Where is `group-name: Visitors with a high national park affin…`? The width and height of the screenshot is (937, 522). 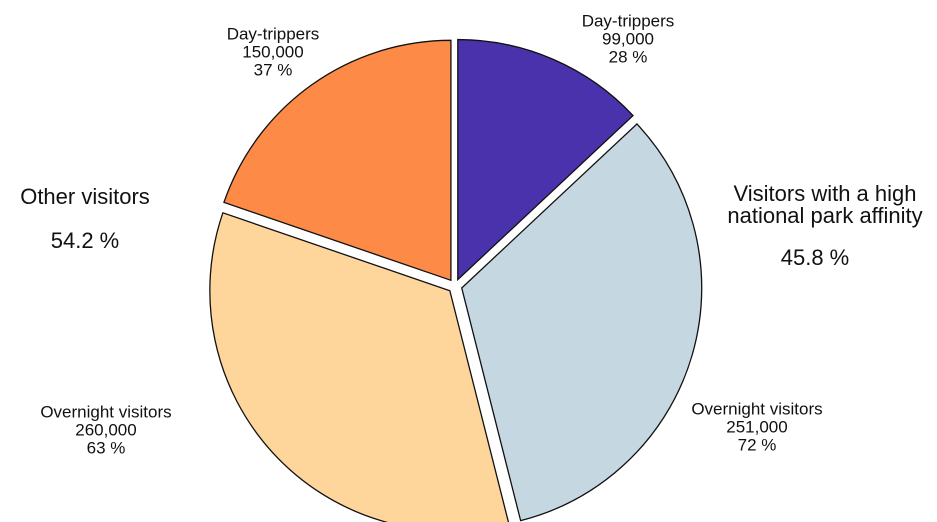
group-name: Visitors with a high national park affin… is located at coordinates (825, 204).